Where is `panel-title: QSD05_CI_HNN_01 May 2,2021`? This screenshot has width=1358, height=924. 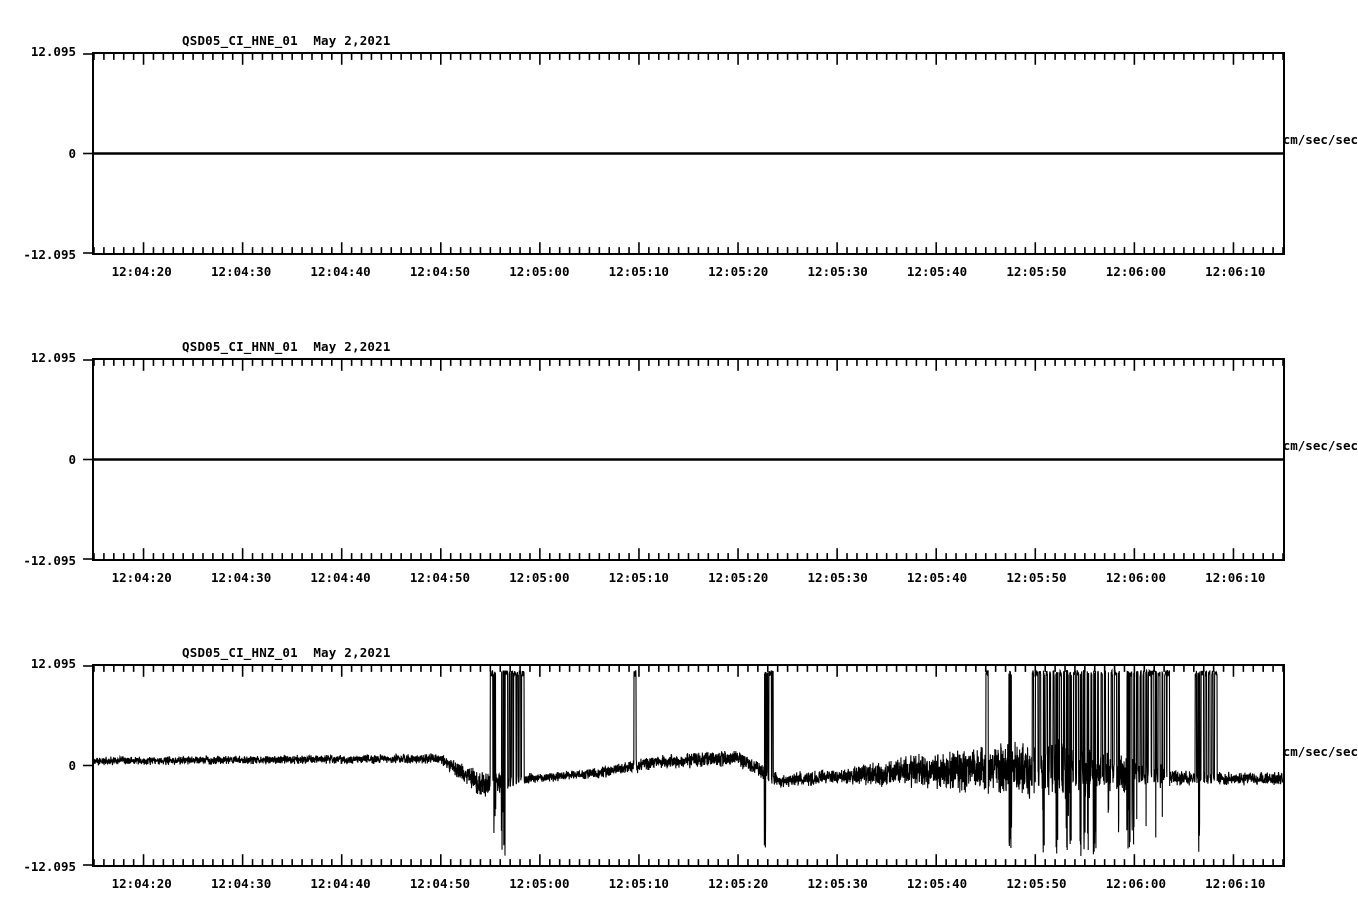
panel-title: QSD05_CI_HNN_01 May 2,2021 is located at coordinates (286, 346).